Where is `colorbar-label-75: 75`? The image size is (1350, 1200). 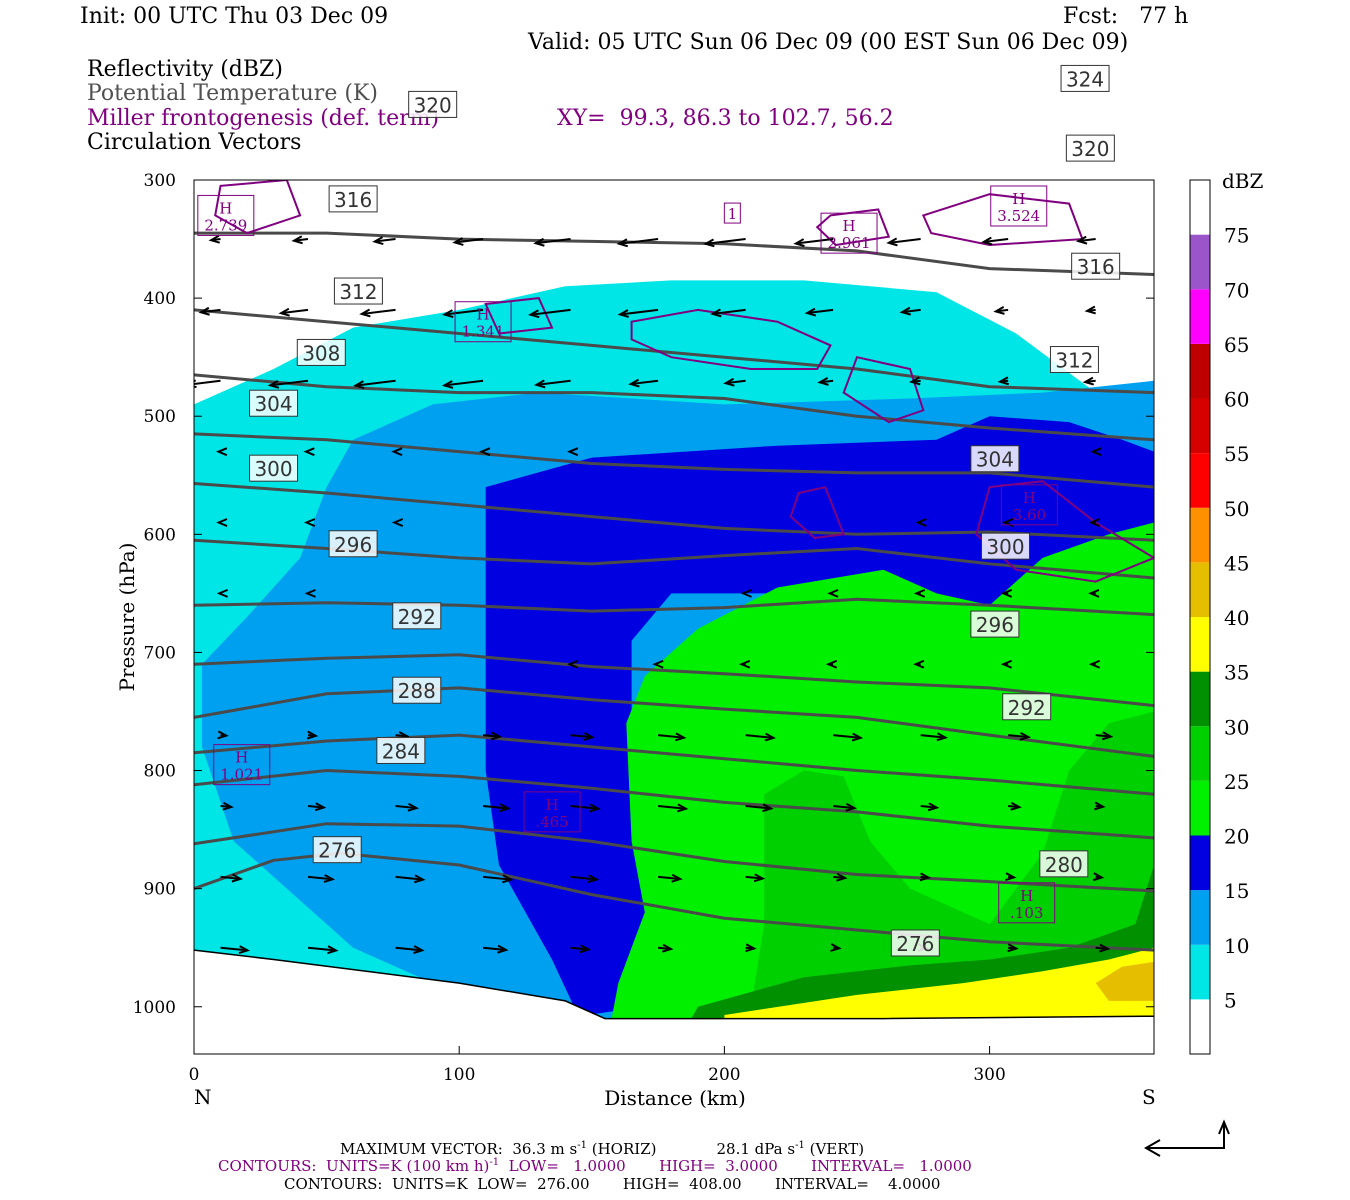 colorbar-label-75: 75 is located at coordinates (1236, 236).